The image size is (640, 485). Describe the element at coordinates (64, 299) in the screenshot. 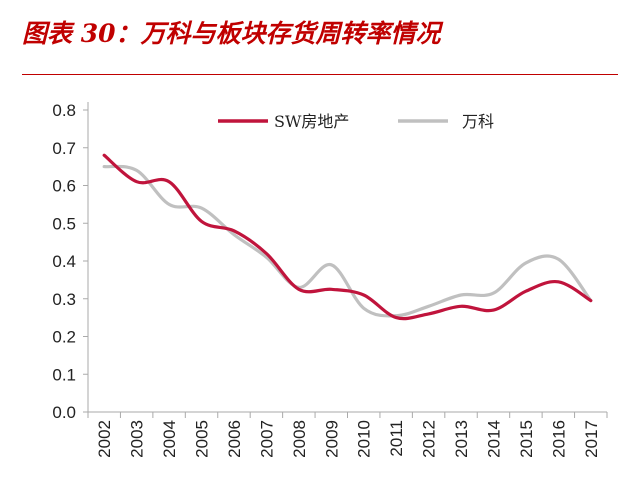

I see `y-tick-label: 0.3` at that location.